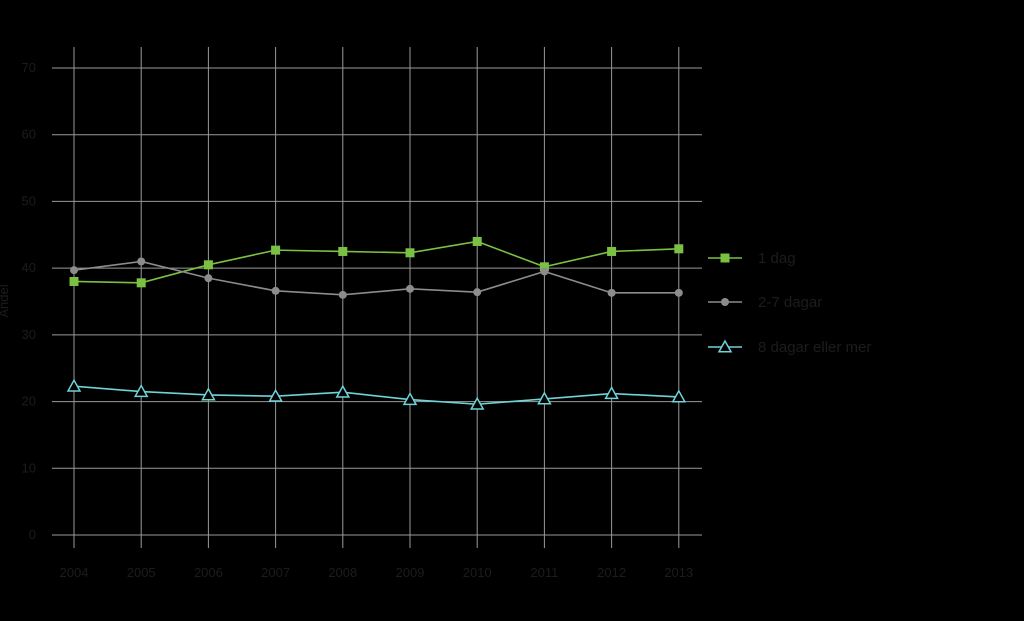 Image resolution: width=1024 pixels, height=621 pixels. Describe the element at coordinates (611, 572) in the screenshot. I see `x-tick-label: 2012` at that location.